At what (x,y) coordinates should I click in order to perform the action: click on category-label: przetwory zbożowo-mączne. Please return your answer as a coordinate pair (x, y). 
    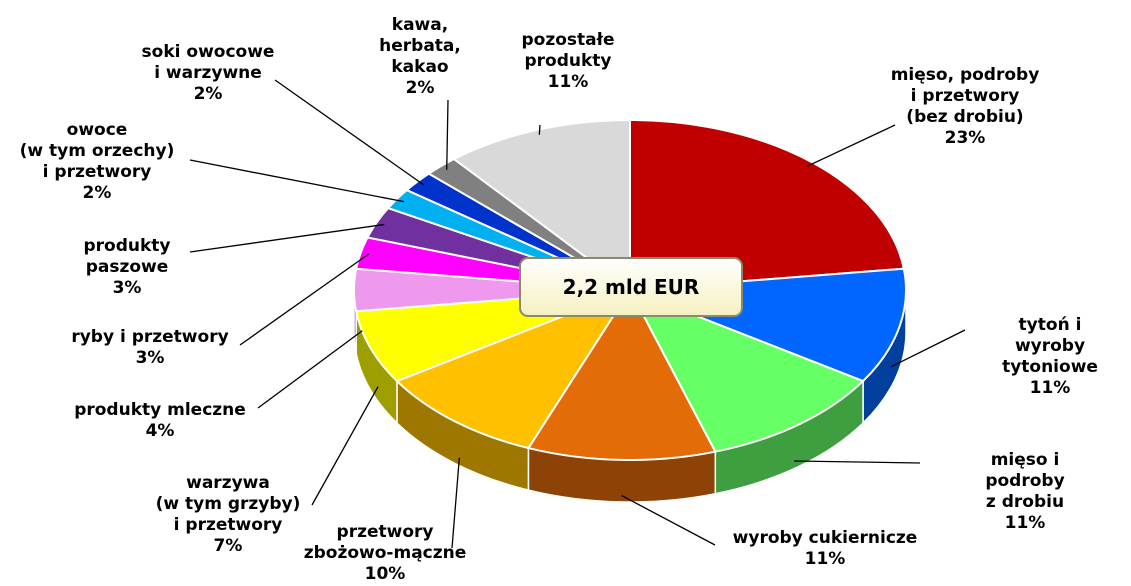
    Looking at the image, I should click on (385, 542).